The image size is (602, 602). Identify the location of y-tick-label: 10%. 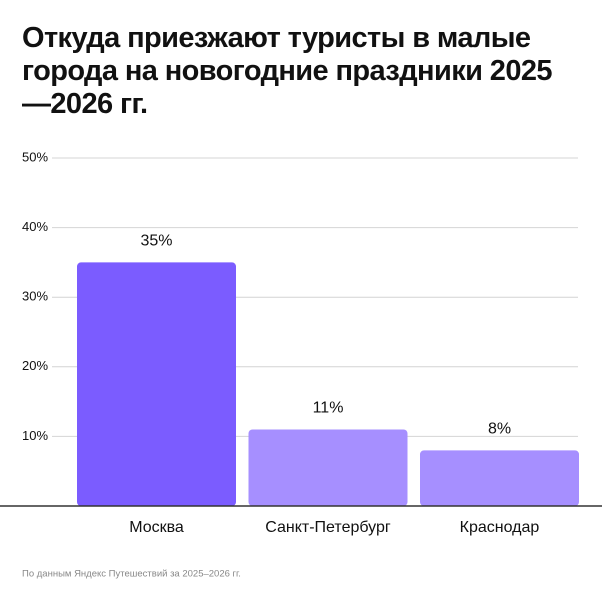
(35, 435).